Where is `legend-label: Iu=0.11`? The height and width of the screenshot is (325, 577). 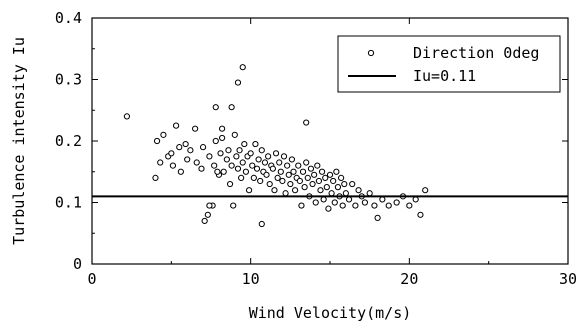 legend-label: Iu=0.11 is located at coordinates (444, 76).